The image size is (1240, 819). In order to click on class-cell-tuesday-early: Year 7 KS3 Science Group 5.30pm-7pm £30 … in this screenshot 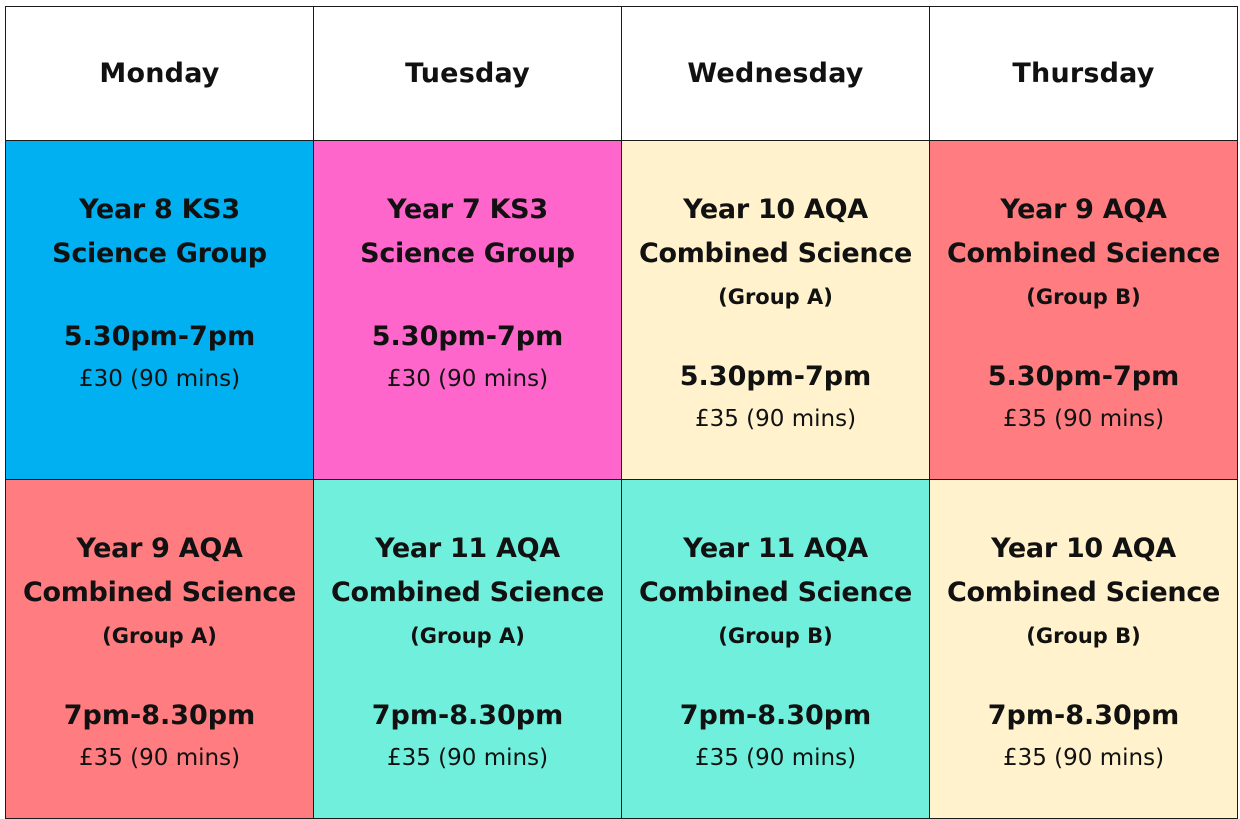, I will do `click(467, 310)`.